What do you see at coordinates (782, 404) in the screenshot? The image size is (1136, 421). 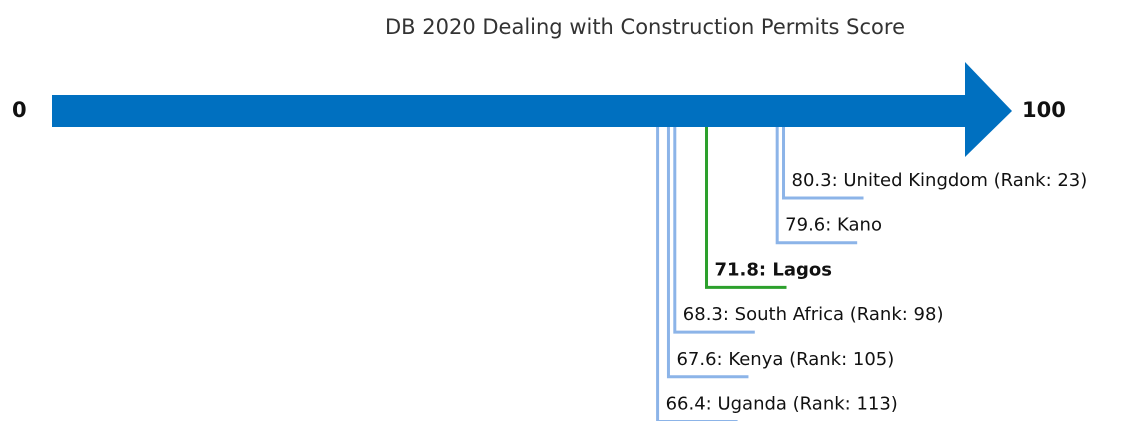 I see `value-label: 66.4: Uganda (Rank: 113)` at bounding box center [782, 404].